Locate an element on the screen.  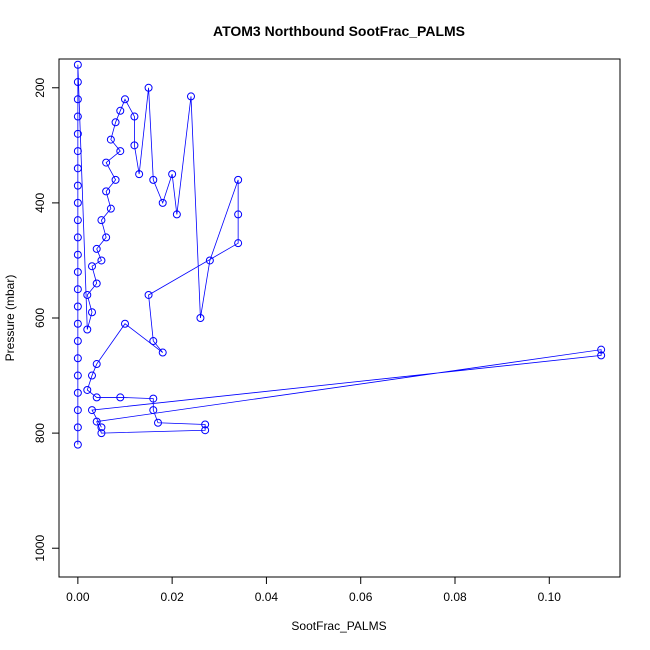
y-axis: 200 400 600 800 1000 is located at coordinates (46, 319).